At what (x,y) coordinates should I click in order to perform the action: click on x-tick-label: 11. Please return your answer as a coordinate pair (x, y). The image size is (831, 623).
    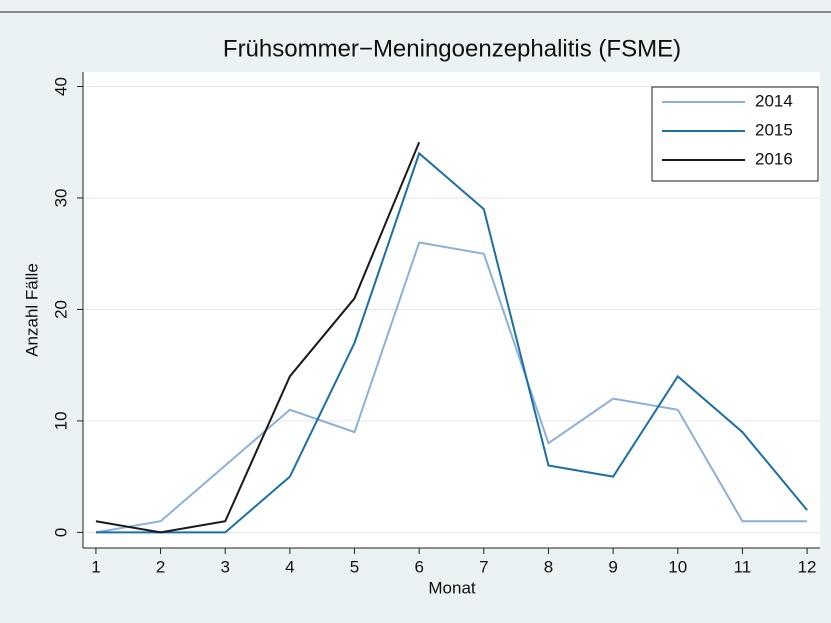
    Looking at the image, I should click on (743, 566).